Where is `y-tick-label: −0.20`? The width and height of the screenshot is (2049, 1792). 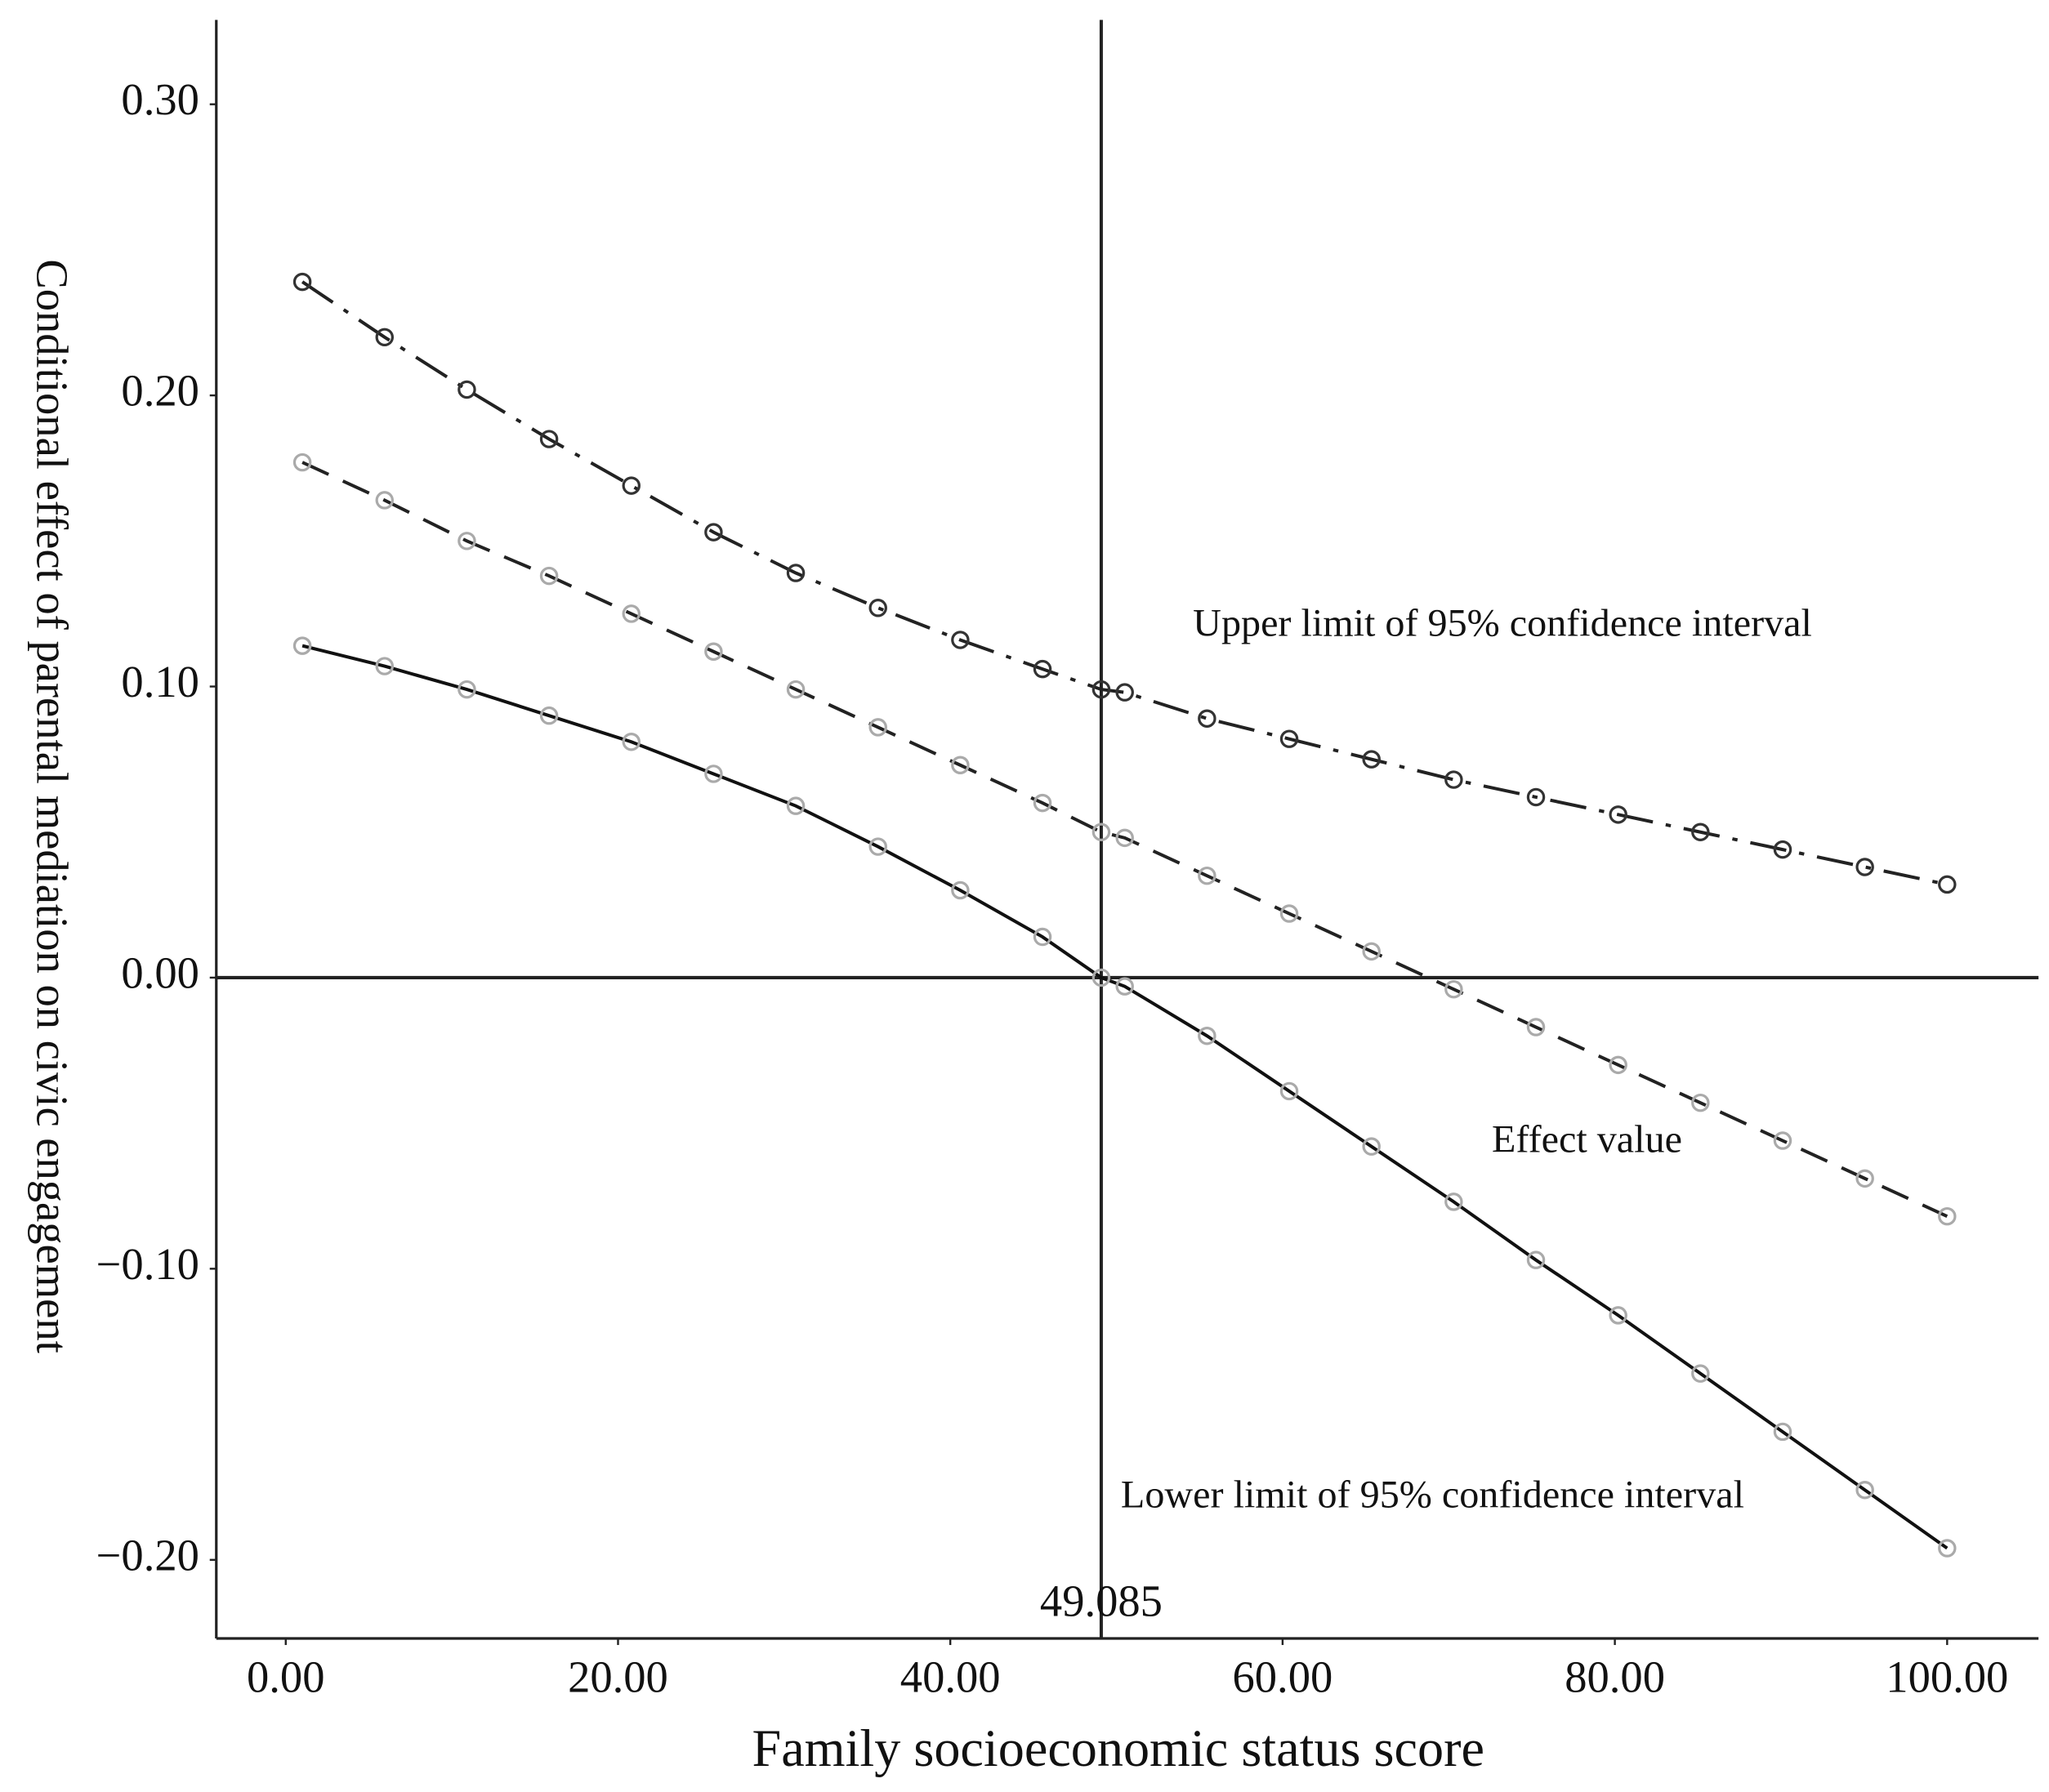
y-tick-label: −0.20 is located at coordinates (147, 1555).